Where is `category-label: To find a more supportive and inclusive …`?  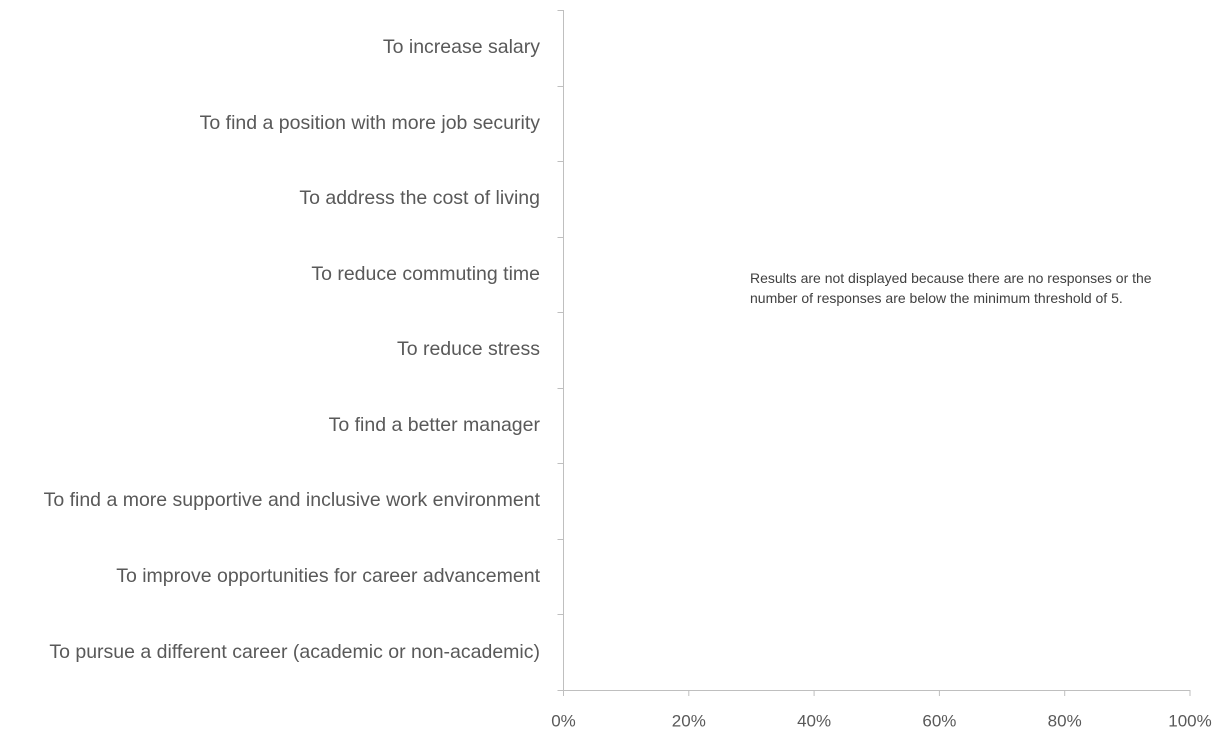 category-label: To find a more supportive and inclusive … is located at coordinates (291, 500).